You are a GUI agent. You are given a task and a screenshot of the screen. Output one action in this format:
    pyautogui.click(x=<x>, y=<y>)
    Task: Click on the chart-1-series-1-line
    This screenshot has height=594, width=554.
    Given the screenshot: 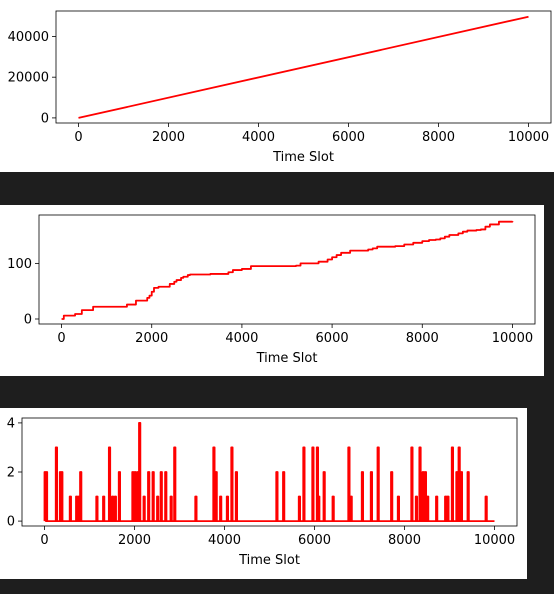 What is the action you would take?
    pyautogui.click(x=303, y=67)
    